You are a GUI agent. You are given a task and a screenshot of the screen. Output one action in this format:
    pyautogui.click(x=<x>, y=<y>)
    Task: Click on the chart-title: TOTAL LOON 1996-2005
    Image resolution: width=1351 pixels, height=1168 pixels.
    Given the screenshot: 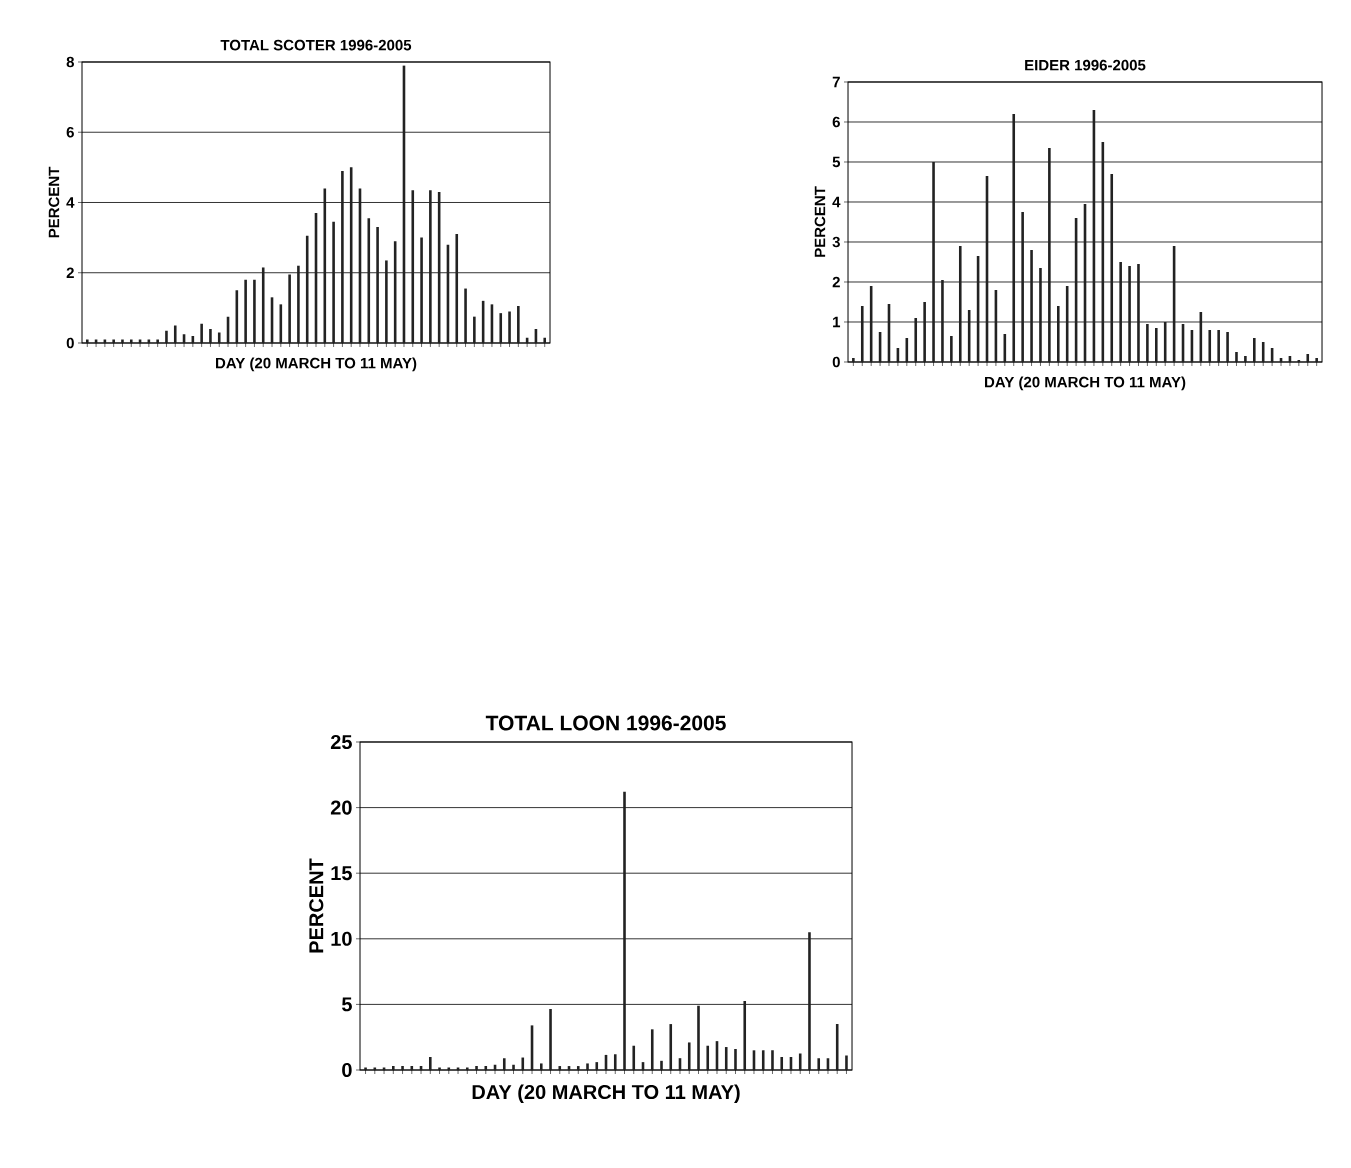 What is the action you would take?
    pyautogui.click(x=605, y=723)
    